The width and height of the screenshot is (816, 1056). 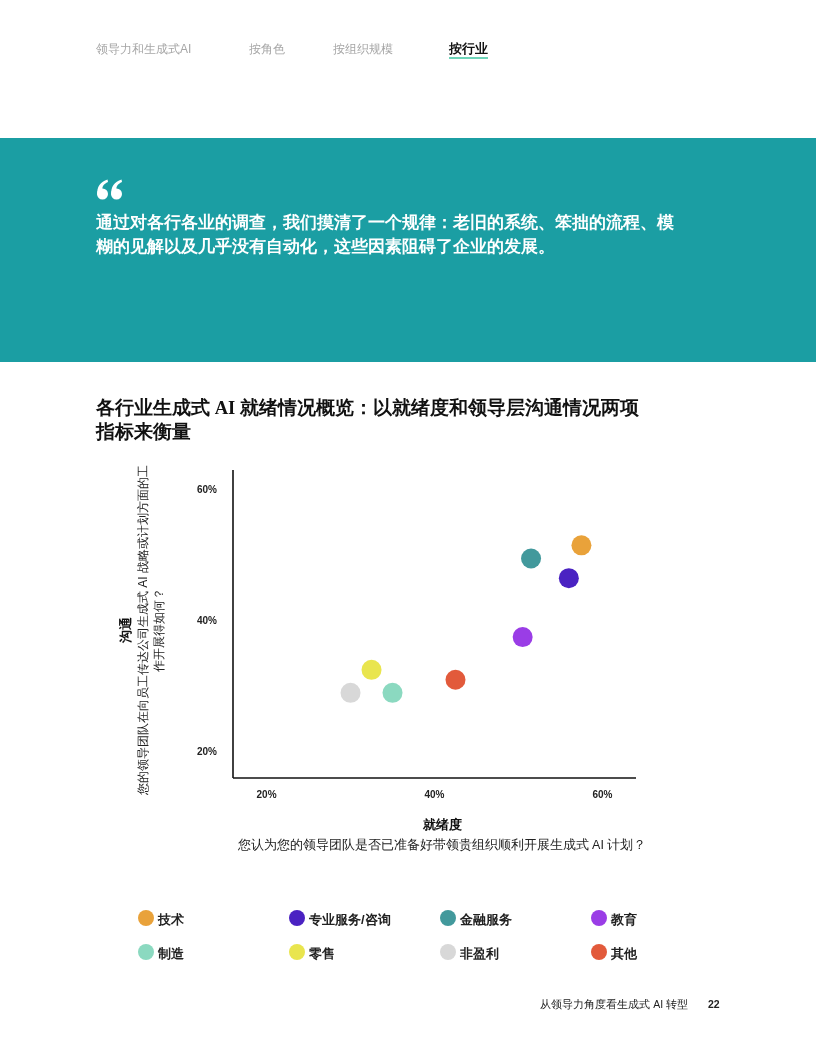 What do you see at coordinates (602, 794) in the screenshot?
I see `x-tick: 60%` at bounding box center [602, 794].